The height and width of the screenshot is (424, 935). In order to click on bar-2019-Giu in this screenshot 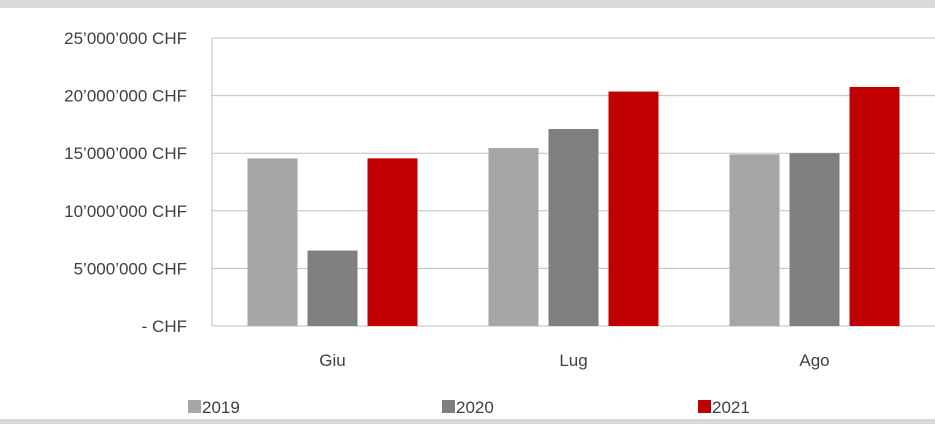, I will do `click(272, 242)`.